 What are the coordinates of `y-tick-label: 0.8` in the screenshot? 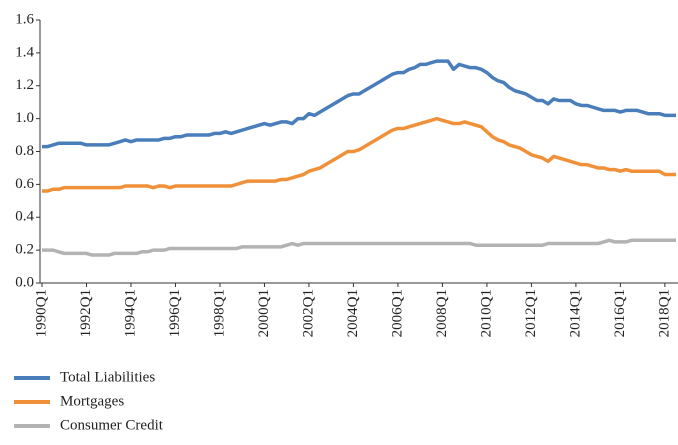 It's located at (24, 151).